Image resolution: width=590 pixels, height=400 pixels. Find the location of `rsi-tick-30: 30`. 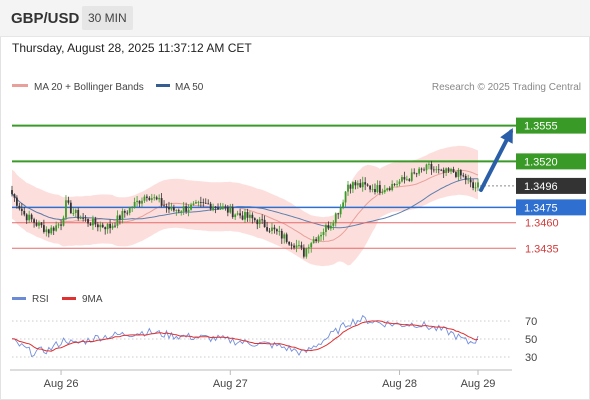

rsi-tick-30: 30 is located at coordinates (531, 358).